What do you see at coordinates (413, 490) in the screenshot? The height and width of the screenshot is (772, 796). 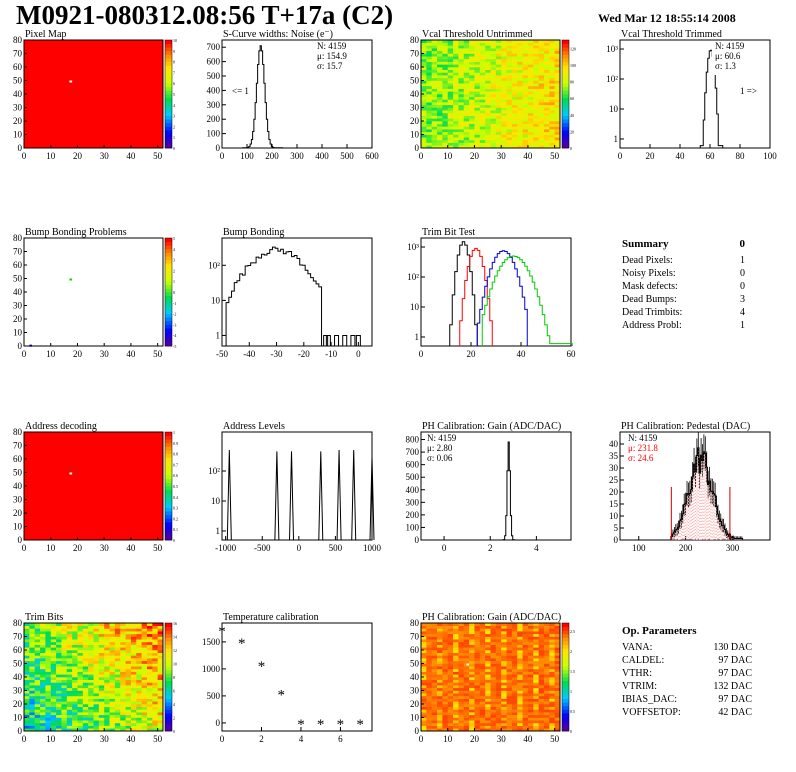 I see `y-tick-label: 400` at bounding box center [413, 490].